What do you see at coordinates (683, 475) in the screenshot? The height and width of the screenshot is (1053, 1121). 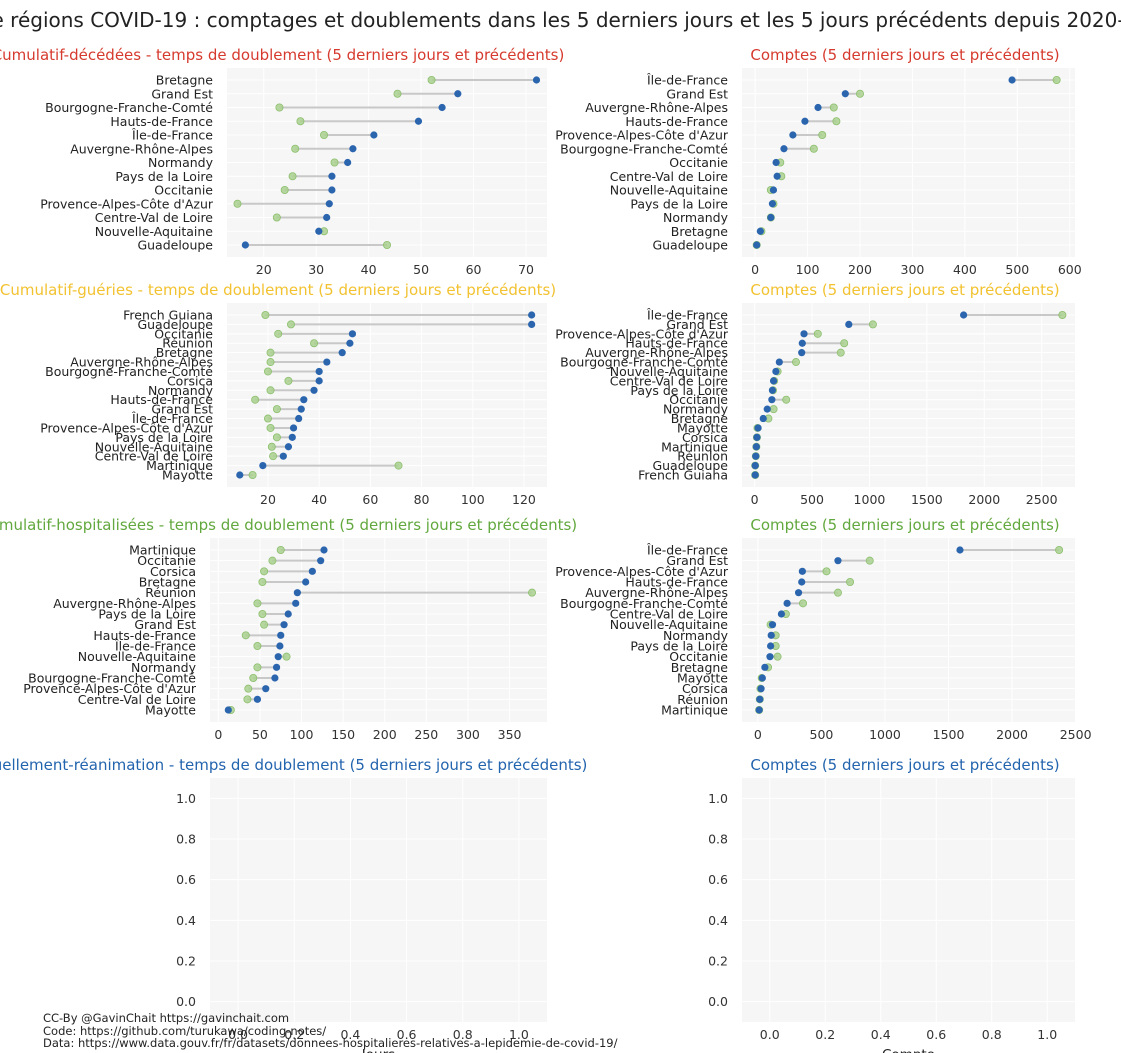 I see `category-label: French Guiana` at bounding box center [683, 475].